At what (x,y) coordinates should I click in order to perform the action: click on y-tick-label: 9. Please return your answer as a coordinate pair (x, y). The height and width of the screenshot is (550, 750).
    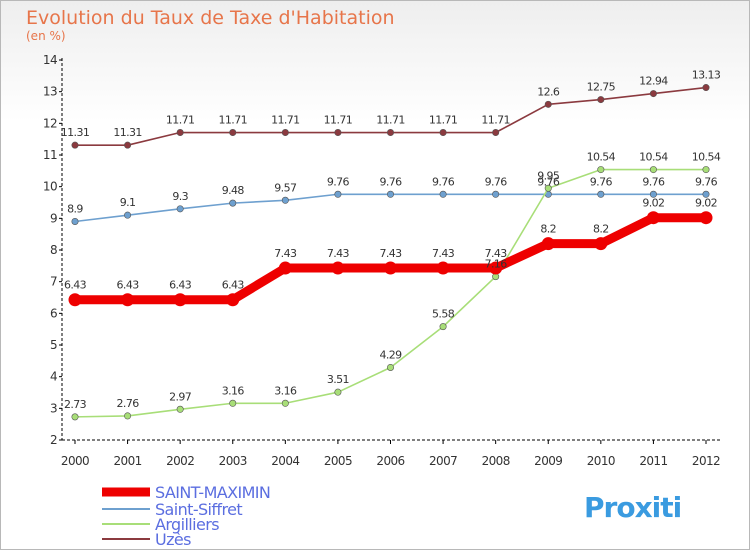
    Looking at the image, I should click on (53, 218).